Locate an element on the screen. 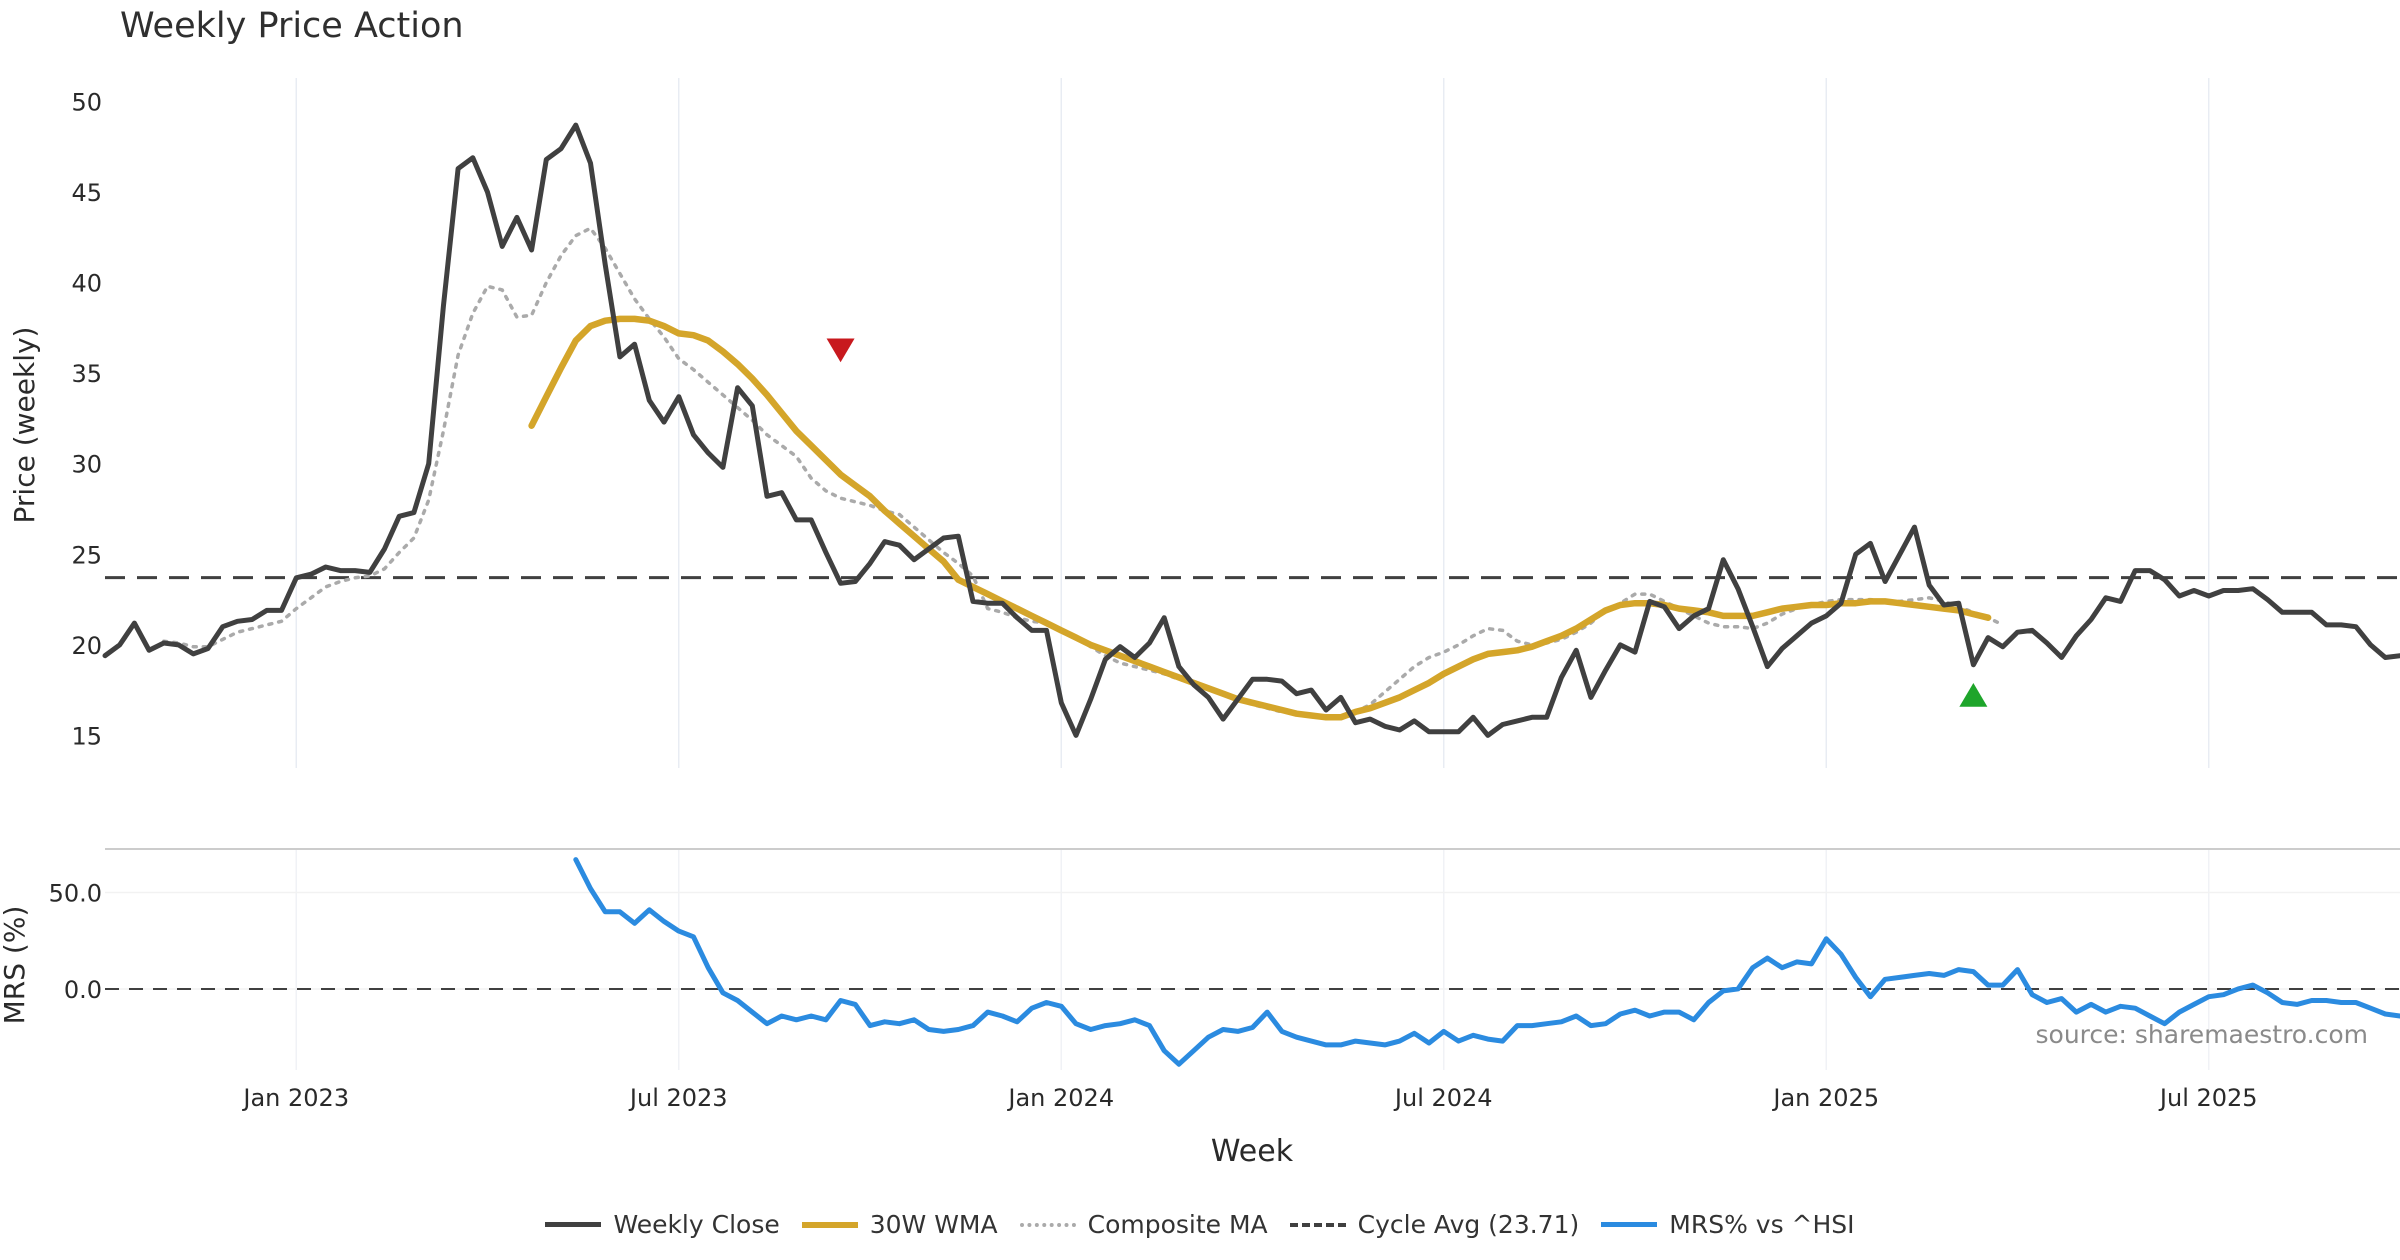  price-y-tick-label: 40 is located at coordinates (86, 284).